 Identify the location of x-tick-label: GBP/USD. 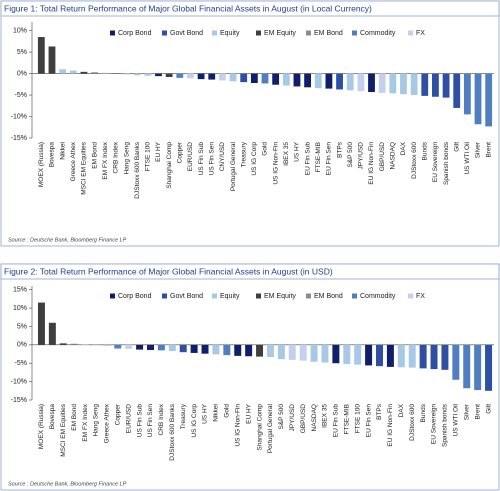
(382, 157).